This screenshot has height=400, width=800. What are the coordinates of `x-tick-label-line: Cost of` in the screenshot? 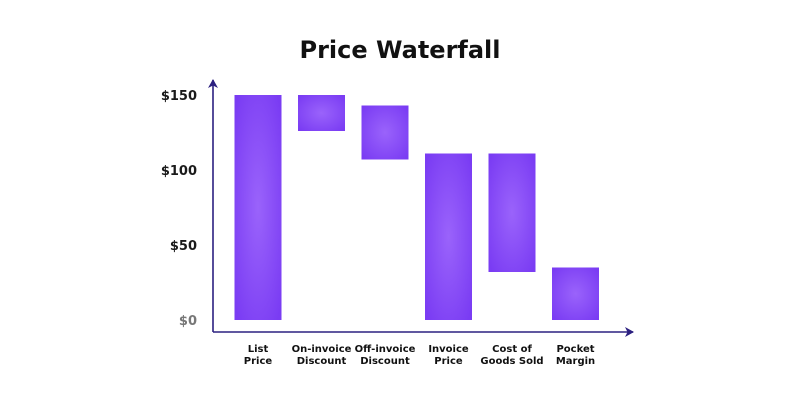 It's located at (512, 349).